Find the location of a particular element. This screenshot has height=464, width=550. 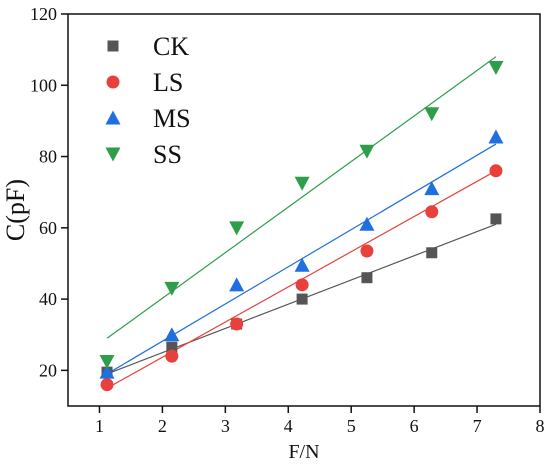

legend: CK LS MS SS is located at coordinates (148, 100).